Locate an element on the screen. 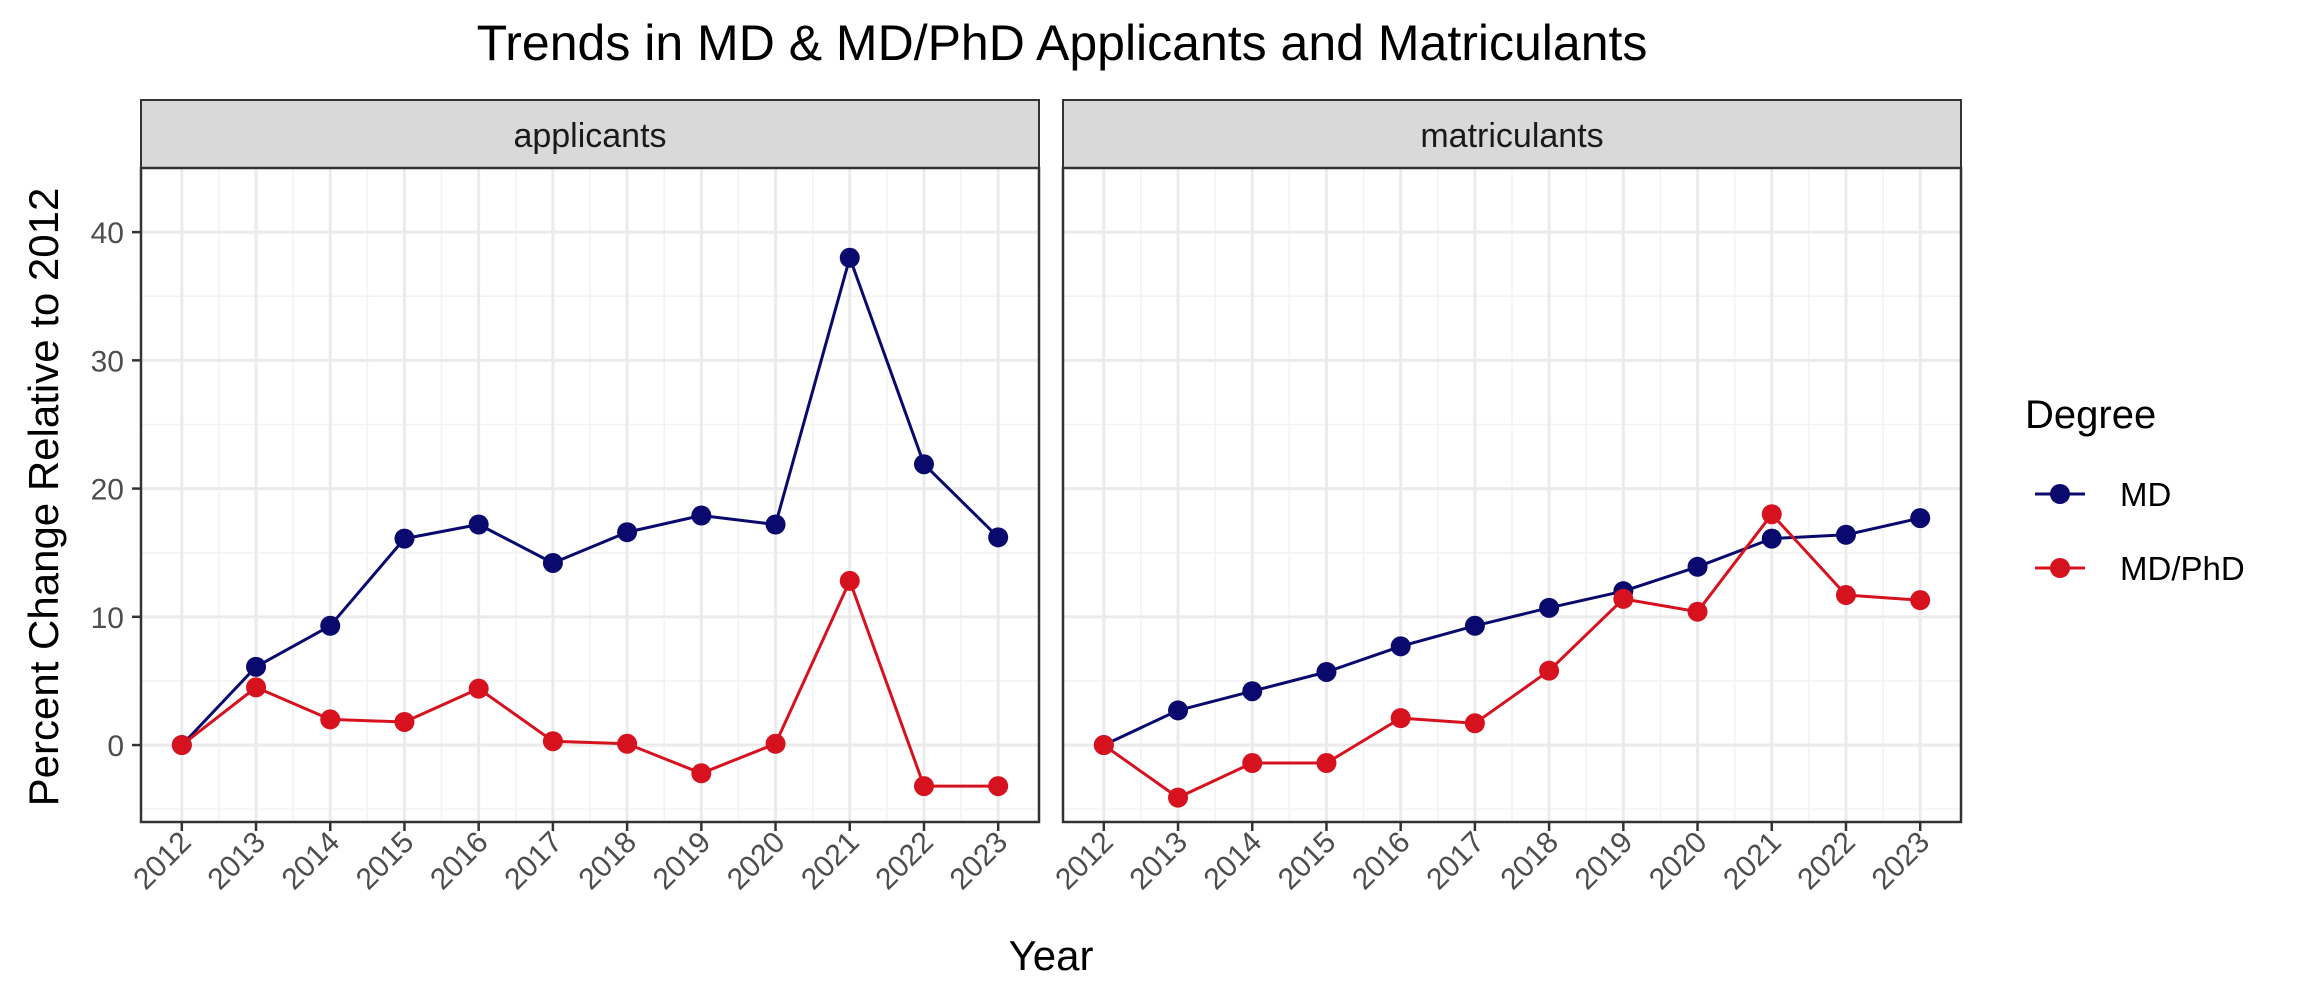 This screenshot has height=1000, width=2300. y-tick-label: 0 is located at coordinates (115, 746).